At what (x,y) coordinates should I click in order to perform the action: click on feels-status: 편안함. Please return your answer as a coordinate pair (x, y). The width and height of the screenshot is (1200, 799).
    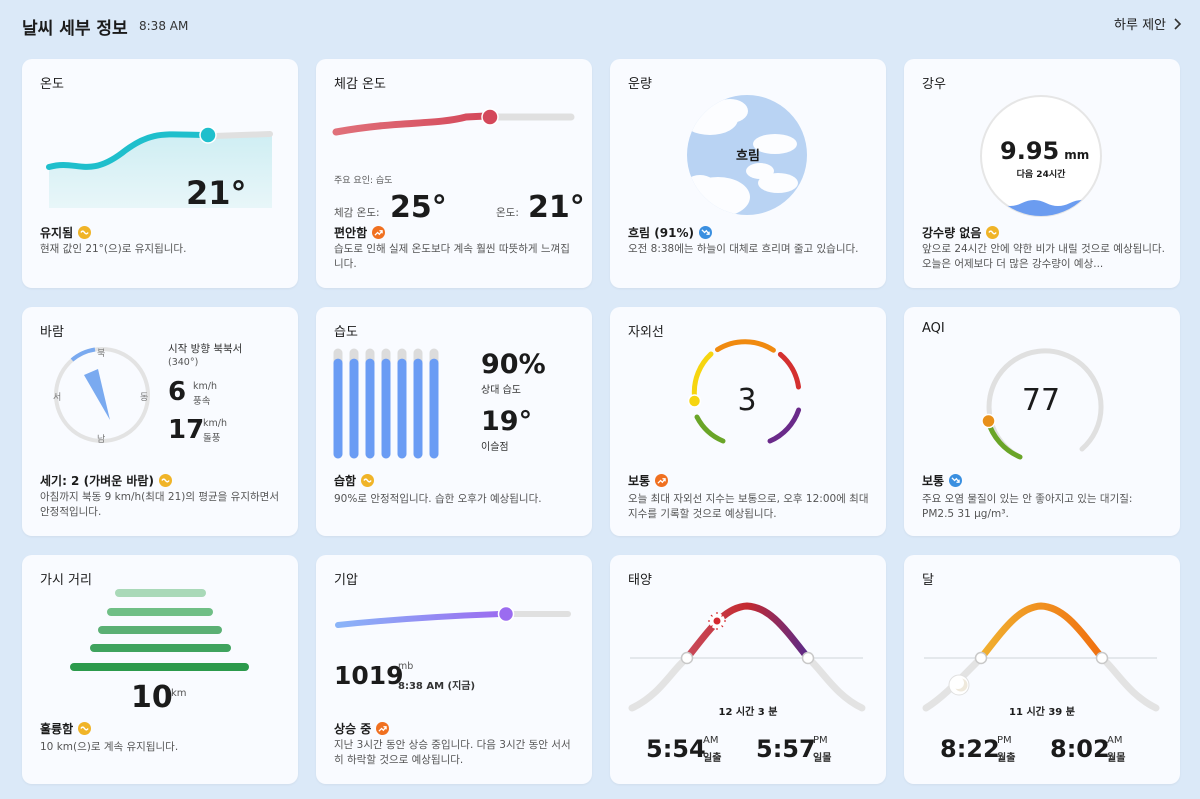
    Looking at the image, I should click on (360, 232).